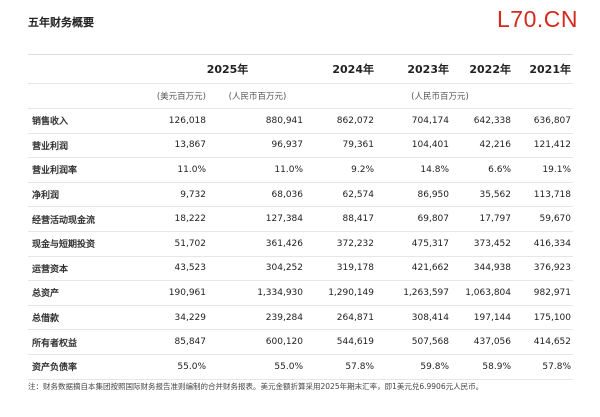 This screenshot has height=417, width=600. What do you see at coordinates (178, 342) in the screenshot?
I see `cell: 85,847` at bounding box center [178, 342].